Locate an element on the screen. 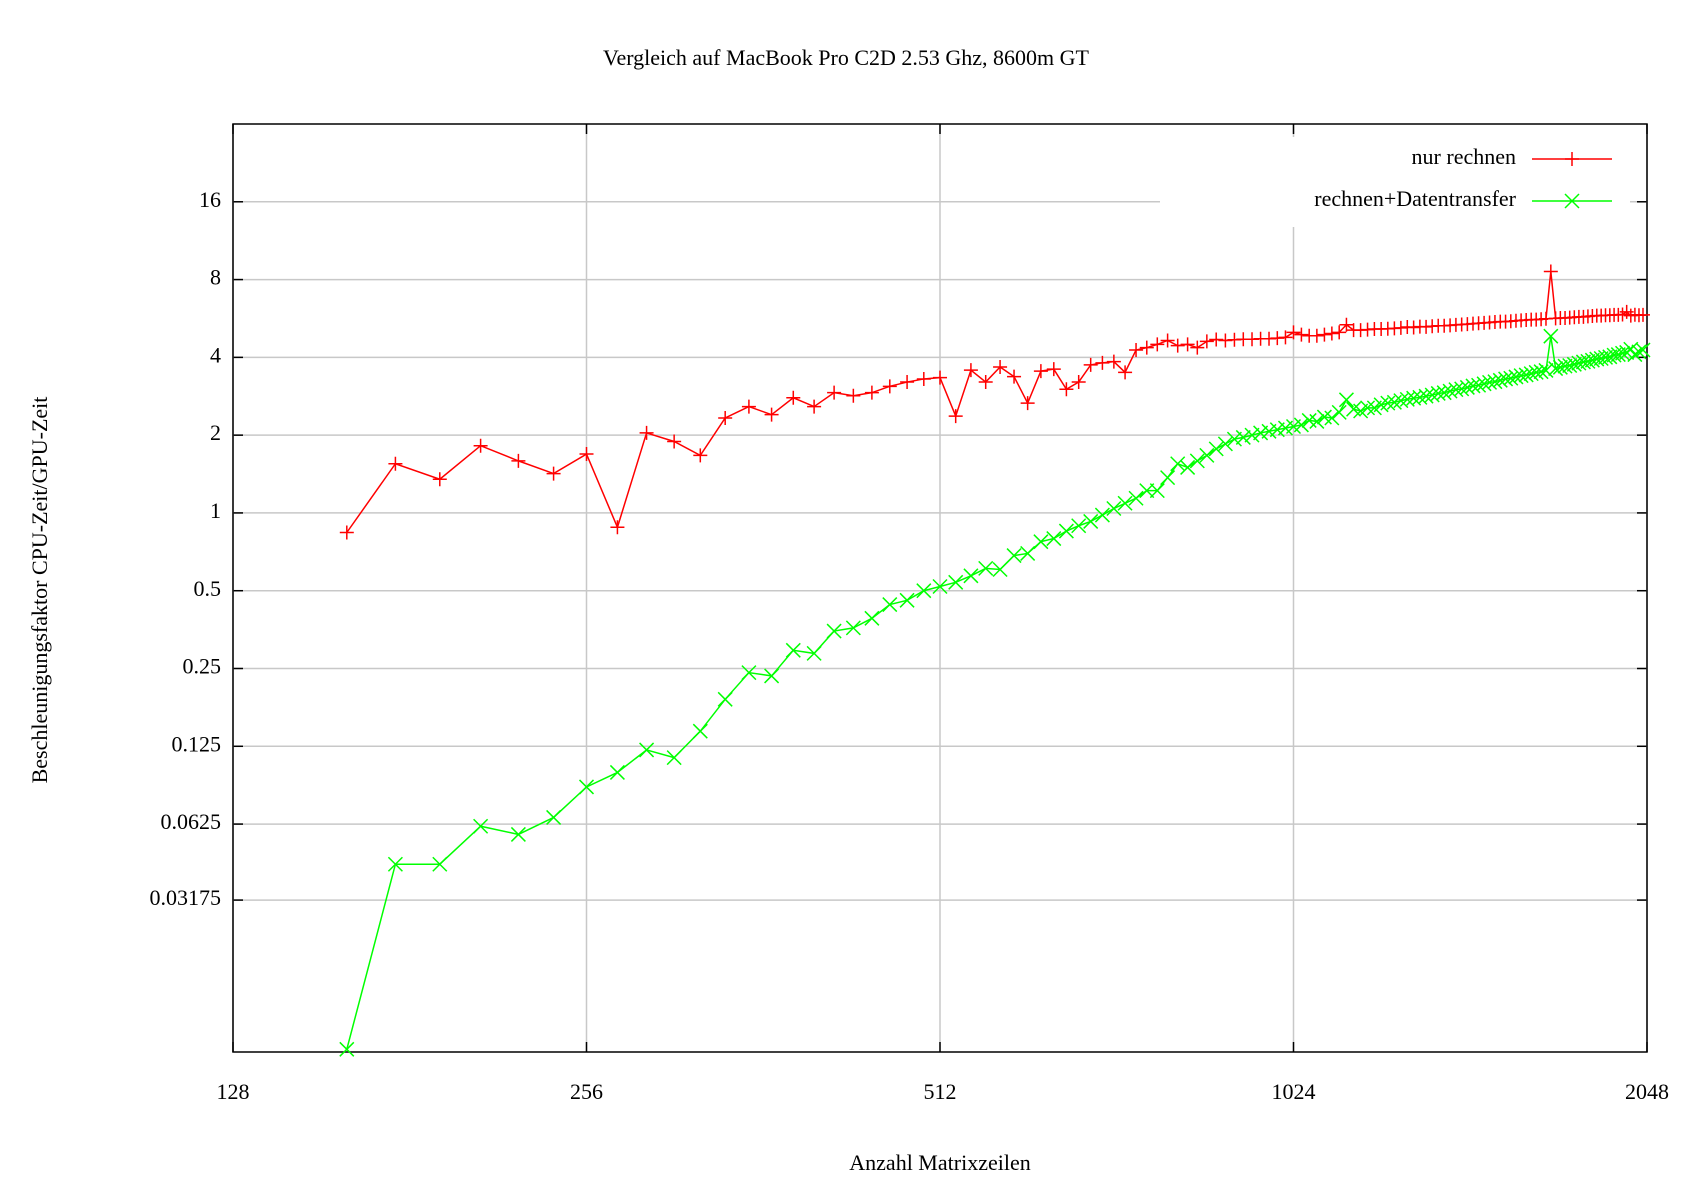 The image size is (1692, 1188). x-tick-label: 2048 is located at coordinates (1647, 1091).